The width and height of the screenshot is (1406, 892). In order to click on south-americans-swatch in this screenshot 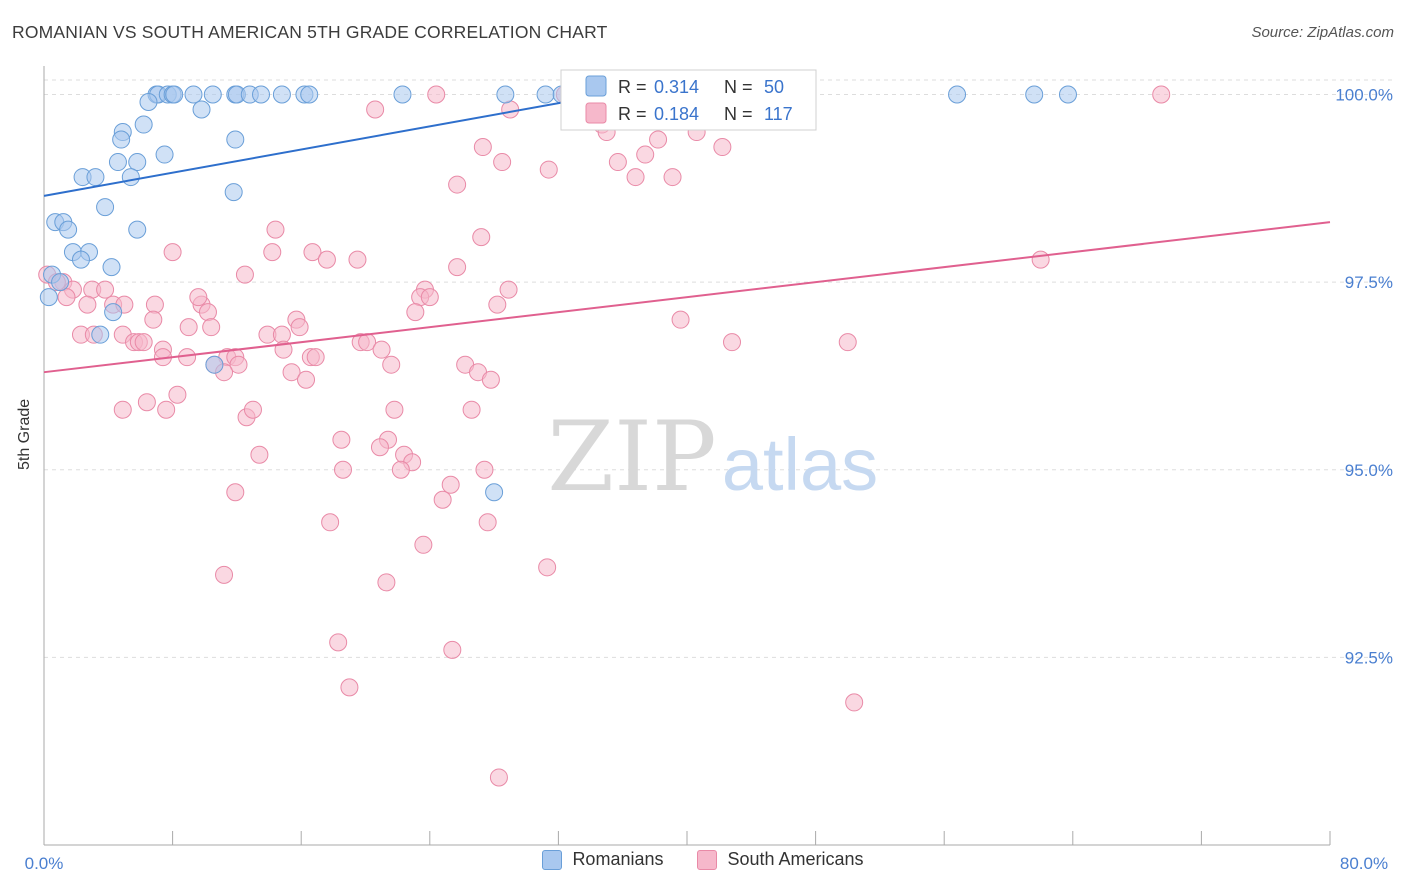, I will do `click(707, 859)`.